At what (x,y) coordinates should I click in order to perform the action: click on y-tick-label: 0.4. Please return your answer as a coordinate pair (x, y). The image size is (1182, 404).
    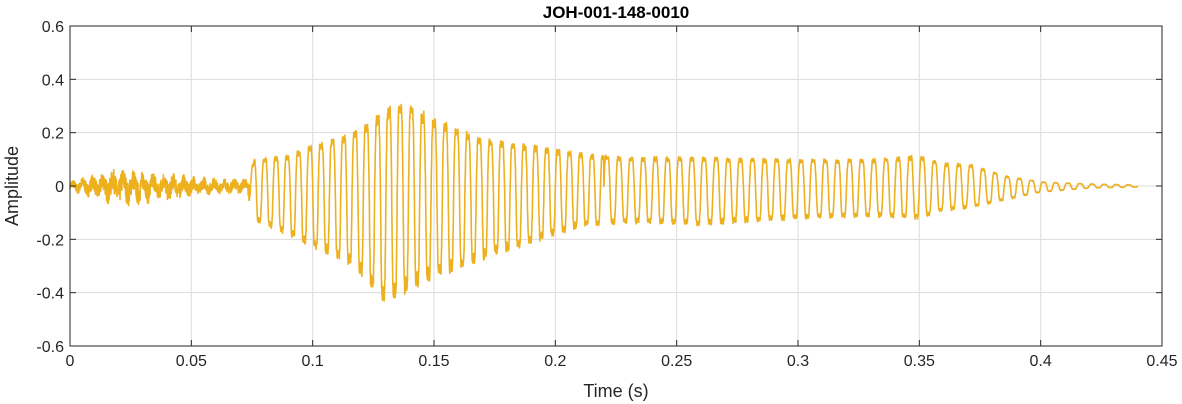
    Looking at the image, I should click on (53, 80).